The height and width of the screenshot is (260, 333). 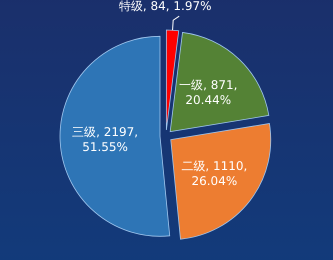 What do you see at coordinates (165, 7) in the screenshot?
I see `slice-label: 特级, 84, 1.97%` at bounding box center [165, 7].